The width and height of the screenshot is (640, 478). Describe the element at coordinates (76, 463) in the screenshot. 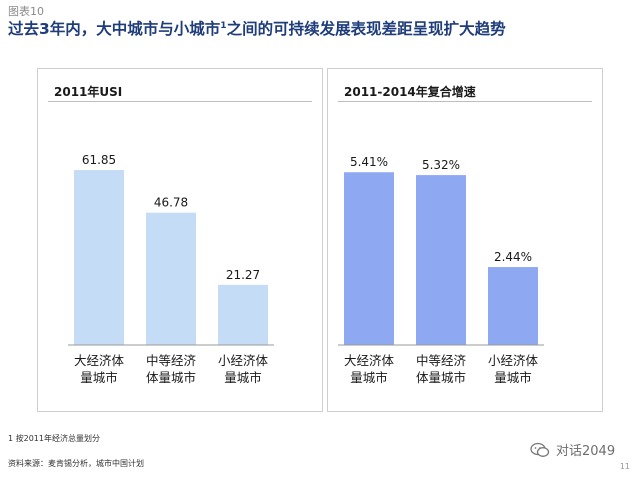

I see `source-note: 资料来源：麦肯锡分析，城市中国计划` at that location.